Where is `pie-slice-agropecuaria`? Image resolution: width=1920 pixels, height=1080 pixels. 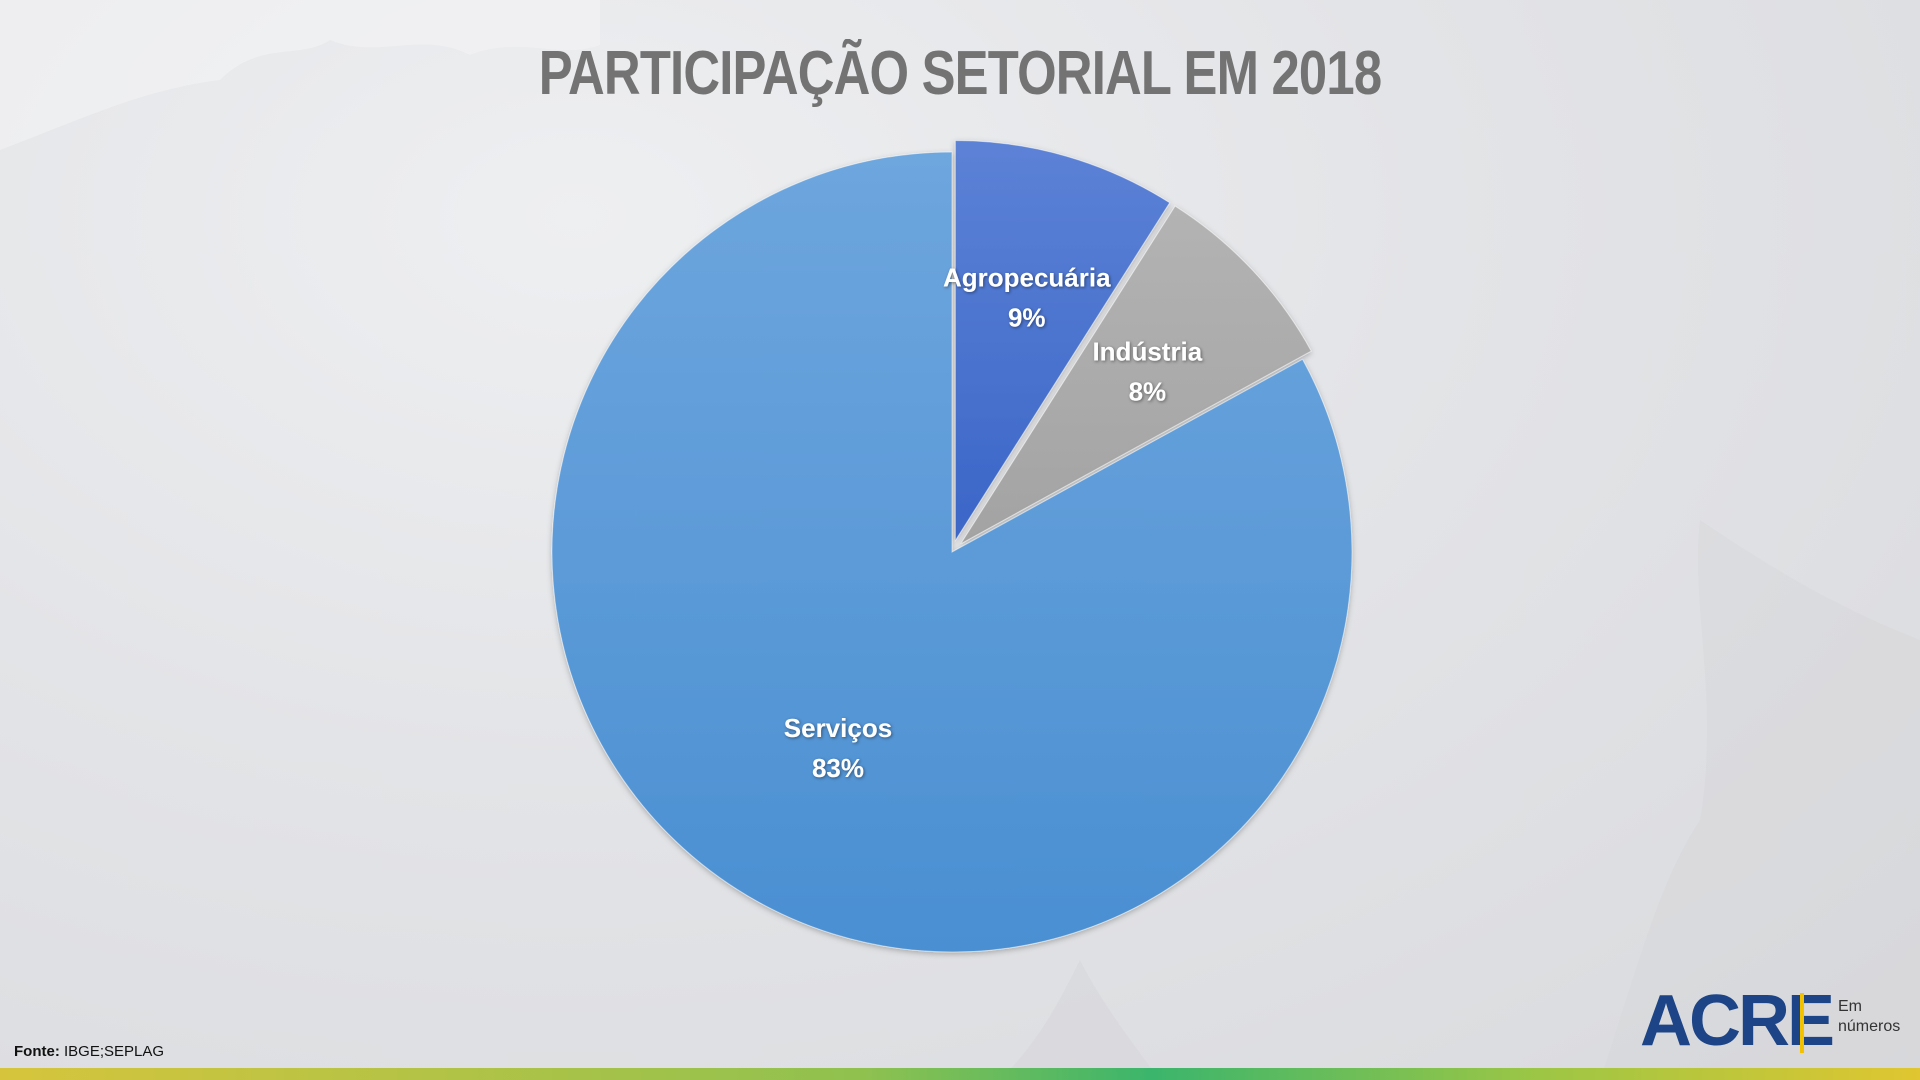
pie-slice-agropecuaria is located at coordinates (1062, 341).